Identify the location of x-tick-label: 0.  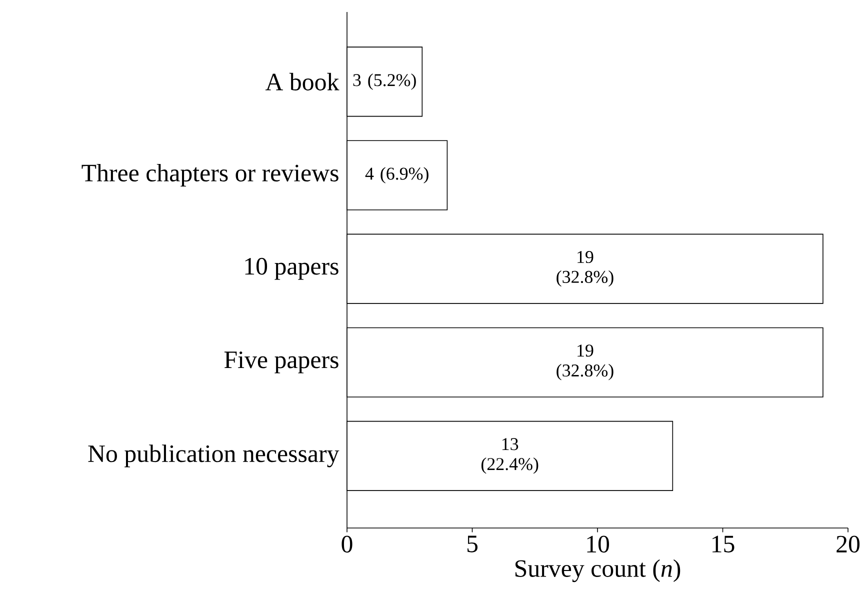
(347, 544).